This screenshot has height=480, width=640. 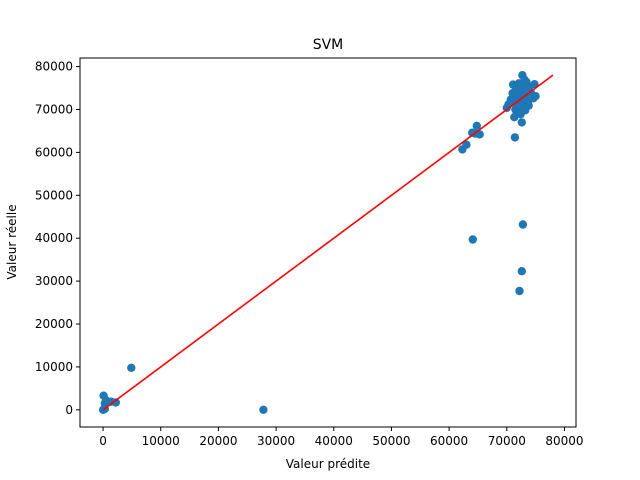 I want to click on y-tick-label: 20000, so click(x=54, y=324).